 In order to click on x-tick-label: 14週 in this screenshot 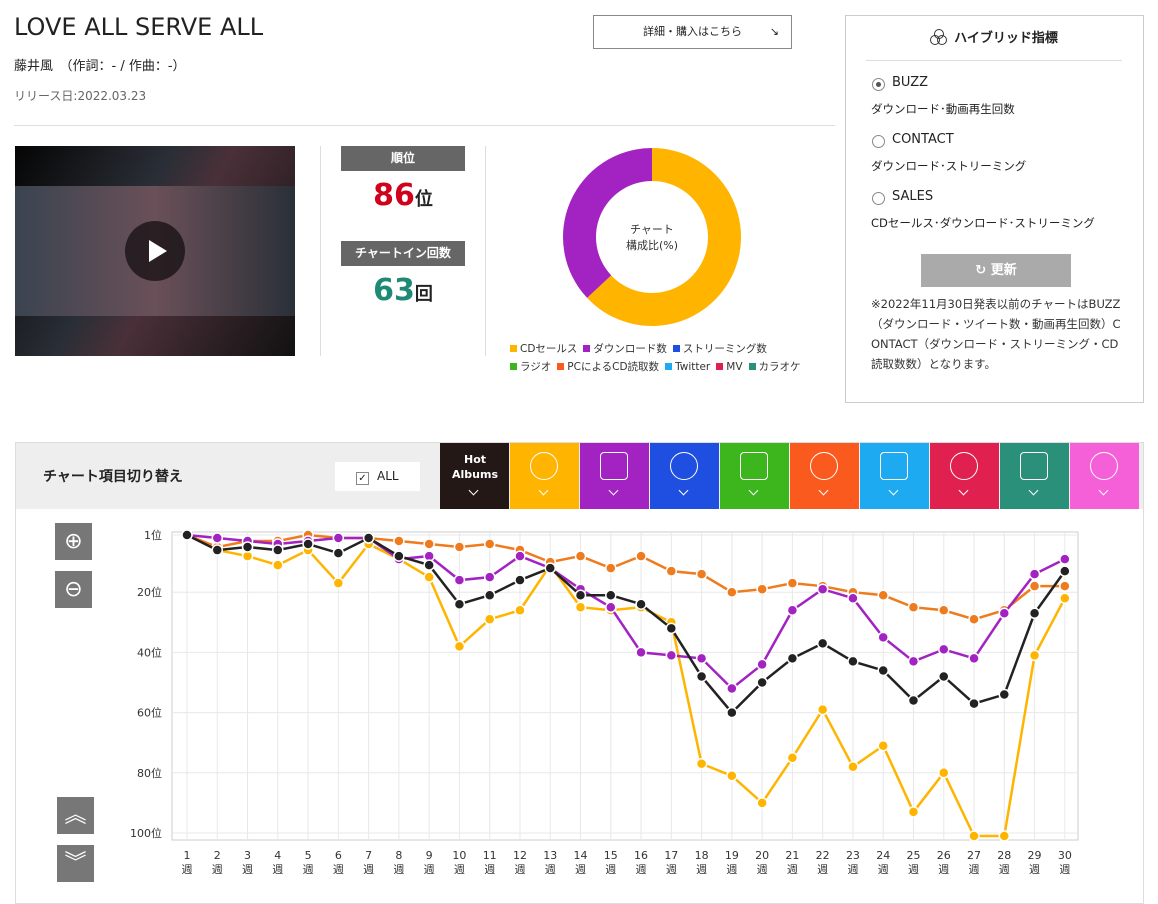, I will do `click(580, 862)`.